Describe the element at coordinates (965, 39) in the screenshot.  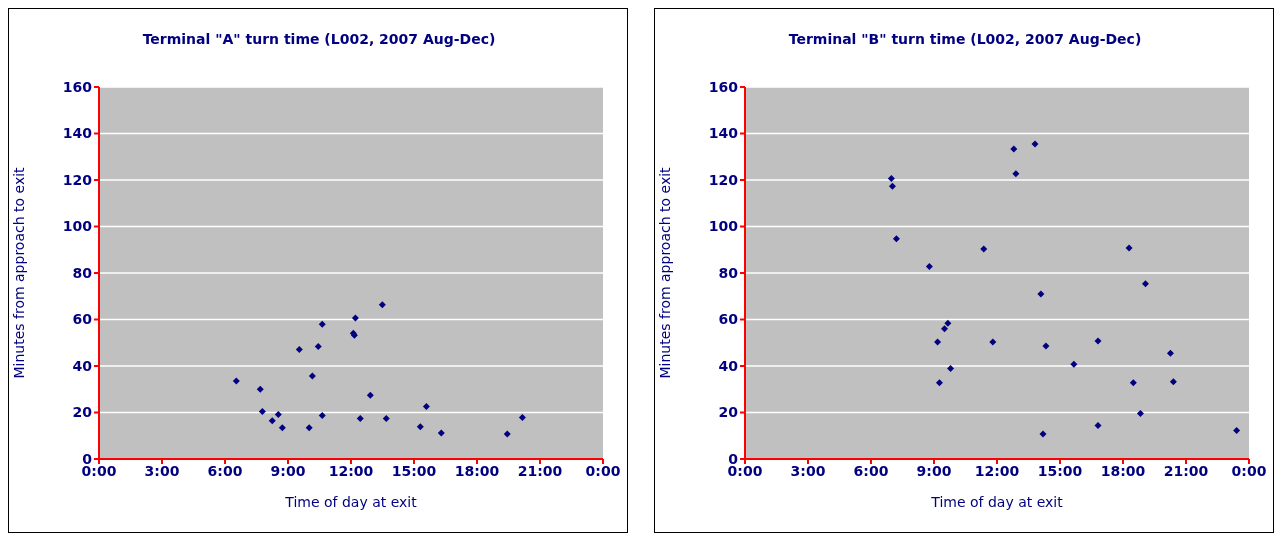
I see `chart-title: Terminal "B" turn time (L002, 2007 Aug-Dec)` at that location.